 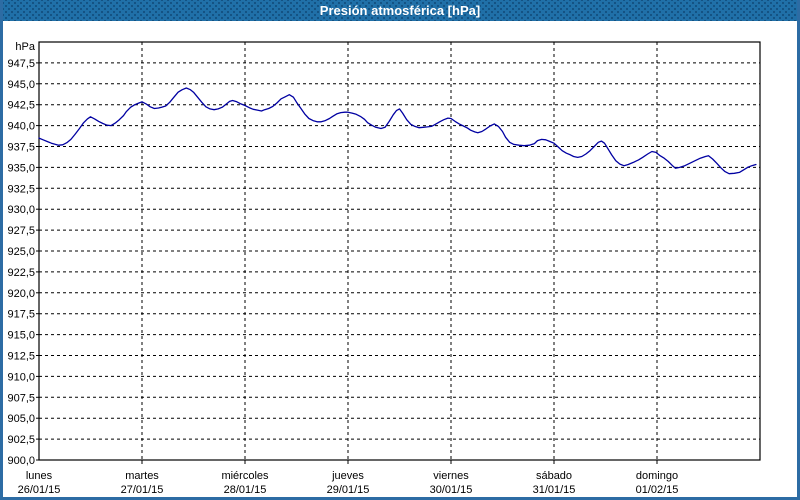 I want to click on y-axis-tick-label: 932,5, so click(x=21, y=189).